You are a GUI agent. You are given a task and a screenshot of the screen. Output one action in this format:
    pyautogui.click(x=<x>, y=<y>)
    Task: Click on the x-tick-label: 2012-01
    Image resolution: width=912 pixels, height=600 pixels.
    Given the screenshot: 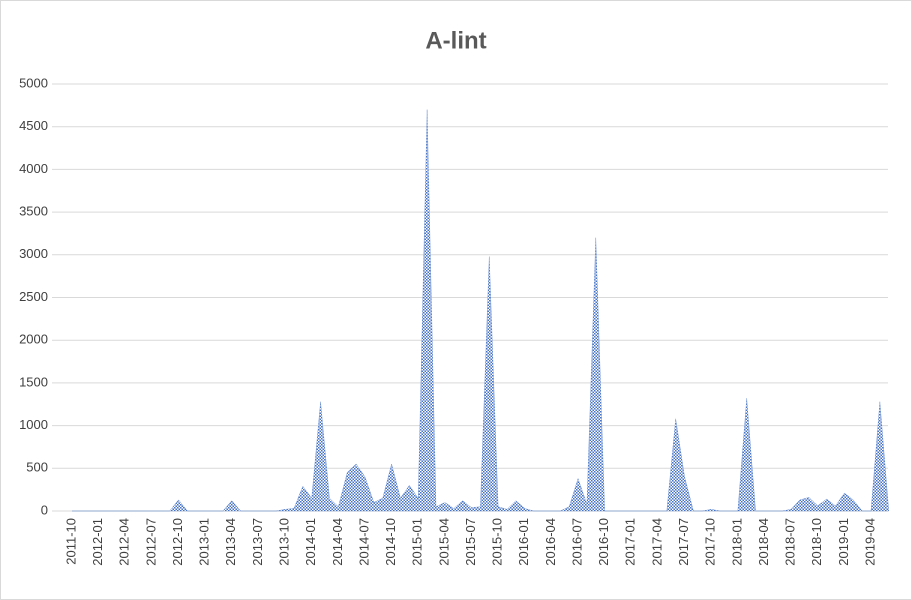 What is the action you would take?
    pyautogui.click(x=97, y=542)
    